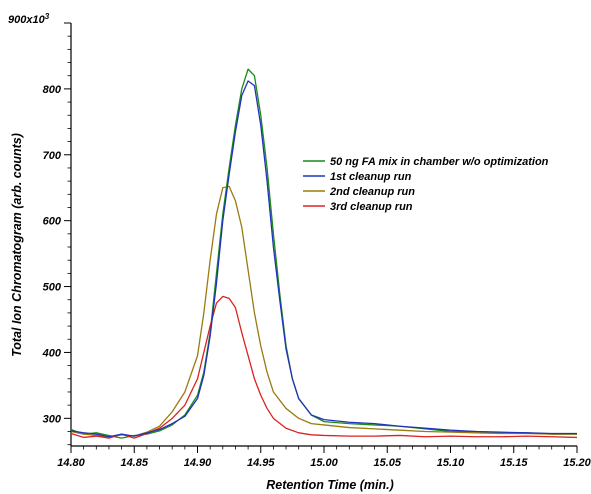 The image size is (591, 494). I want to click on y-tick-label: 500, so click(52, 288).